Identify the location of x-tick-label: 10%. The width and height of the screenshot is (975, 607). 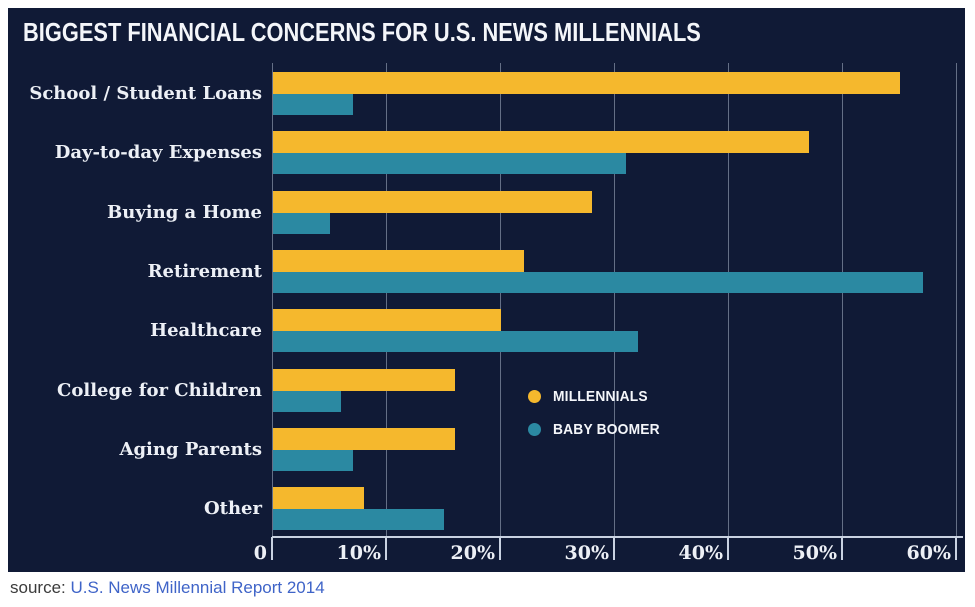
(359, 553).